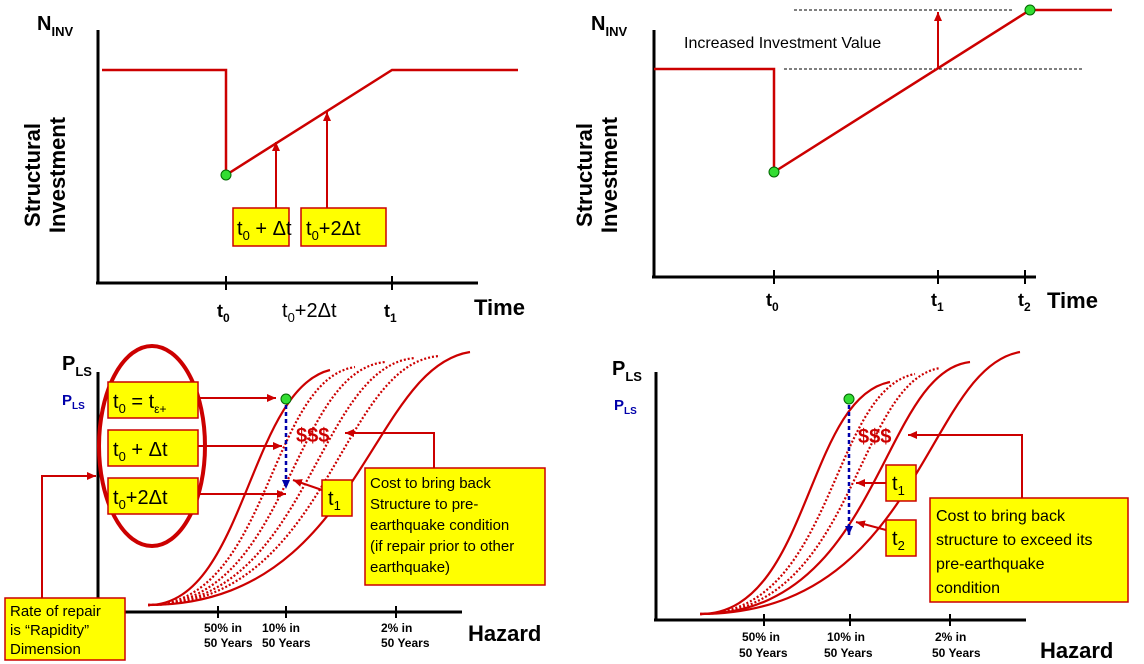  I want to click on cost-note-line-3: earthquake condition, so click(439, 525).